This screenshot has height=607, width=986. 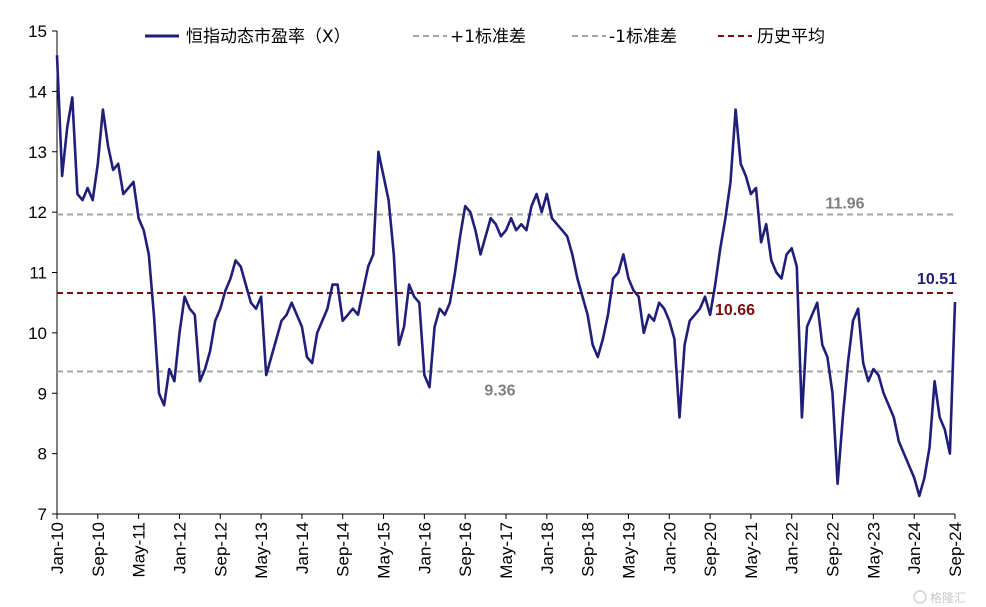 I want to click on last-value-label: 10.51, so click(x=937, y=279).